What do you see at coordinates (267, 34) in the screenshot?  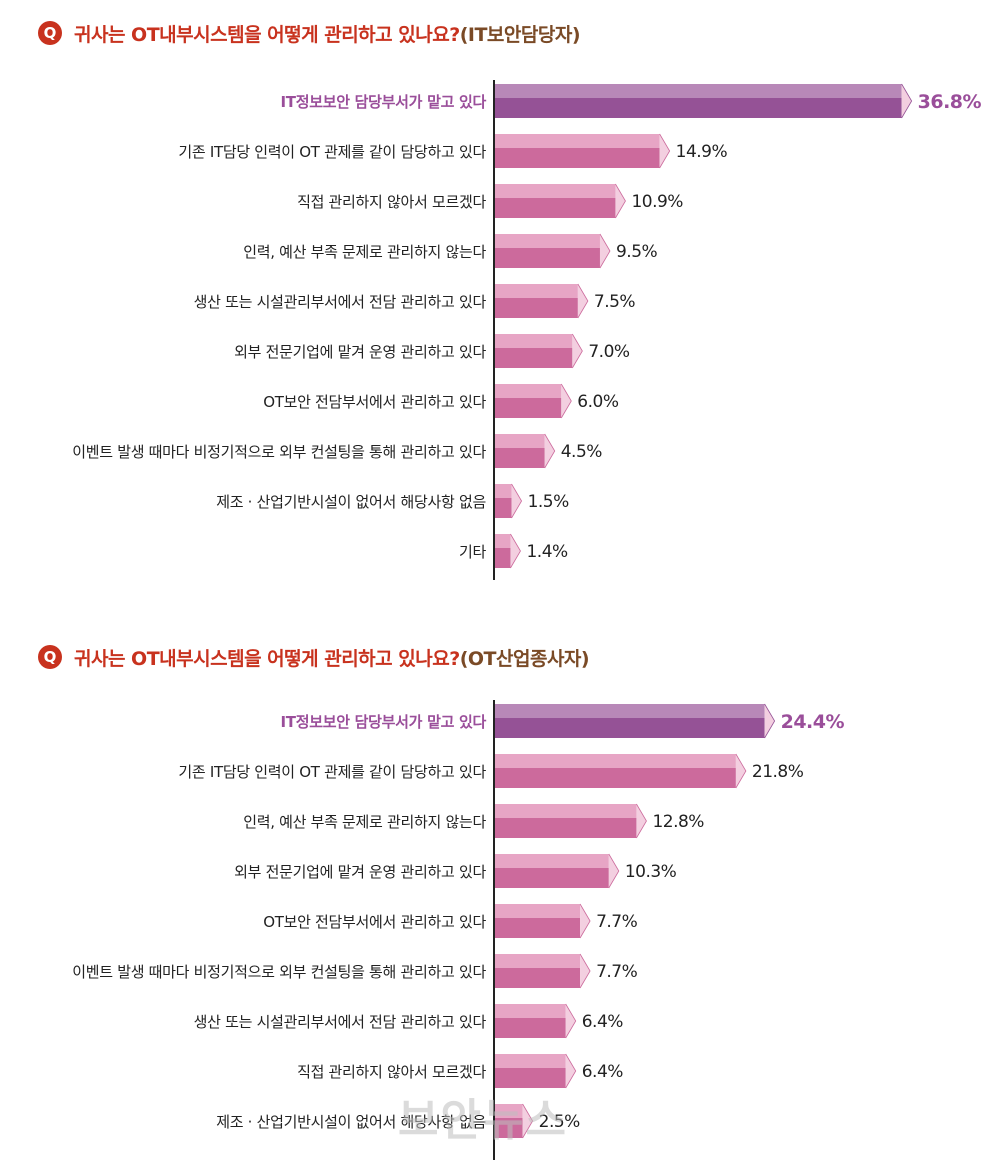 I see `chart-title: 귀사는 OT내부시스템을 어떻게 관리하고 있나요?` at bounding box center [267, 34].